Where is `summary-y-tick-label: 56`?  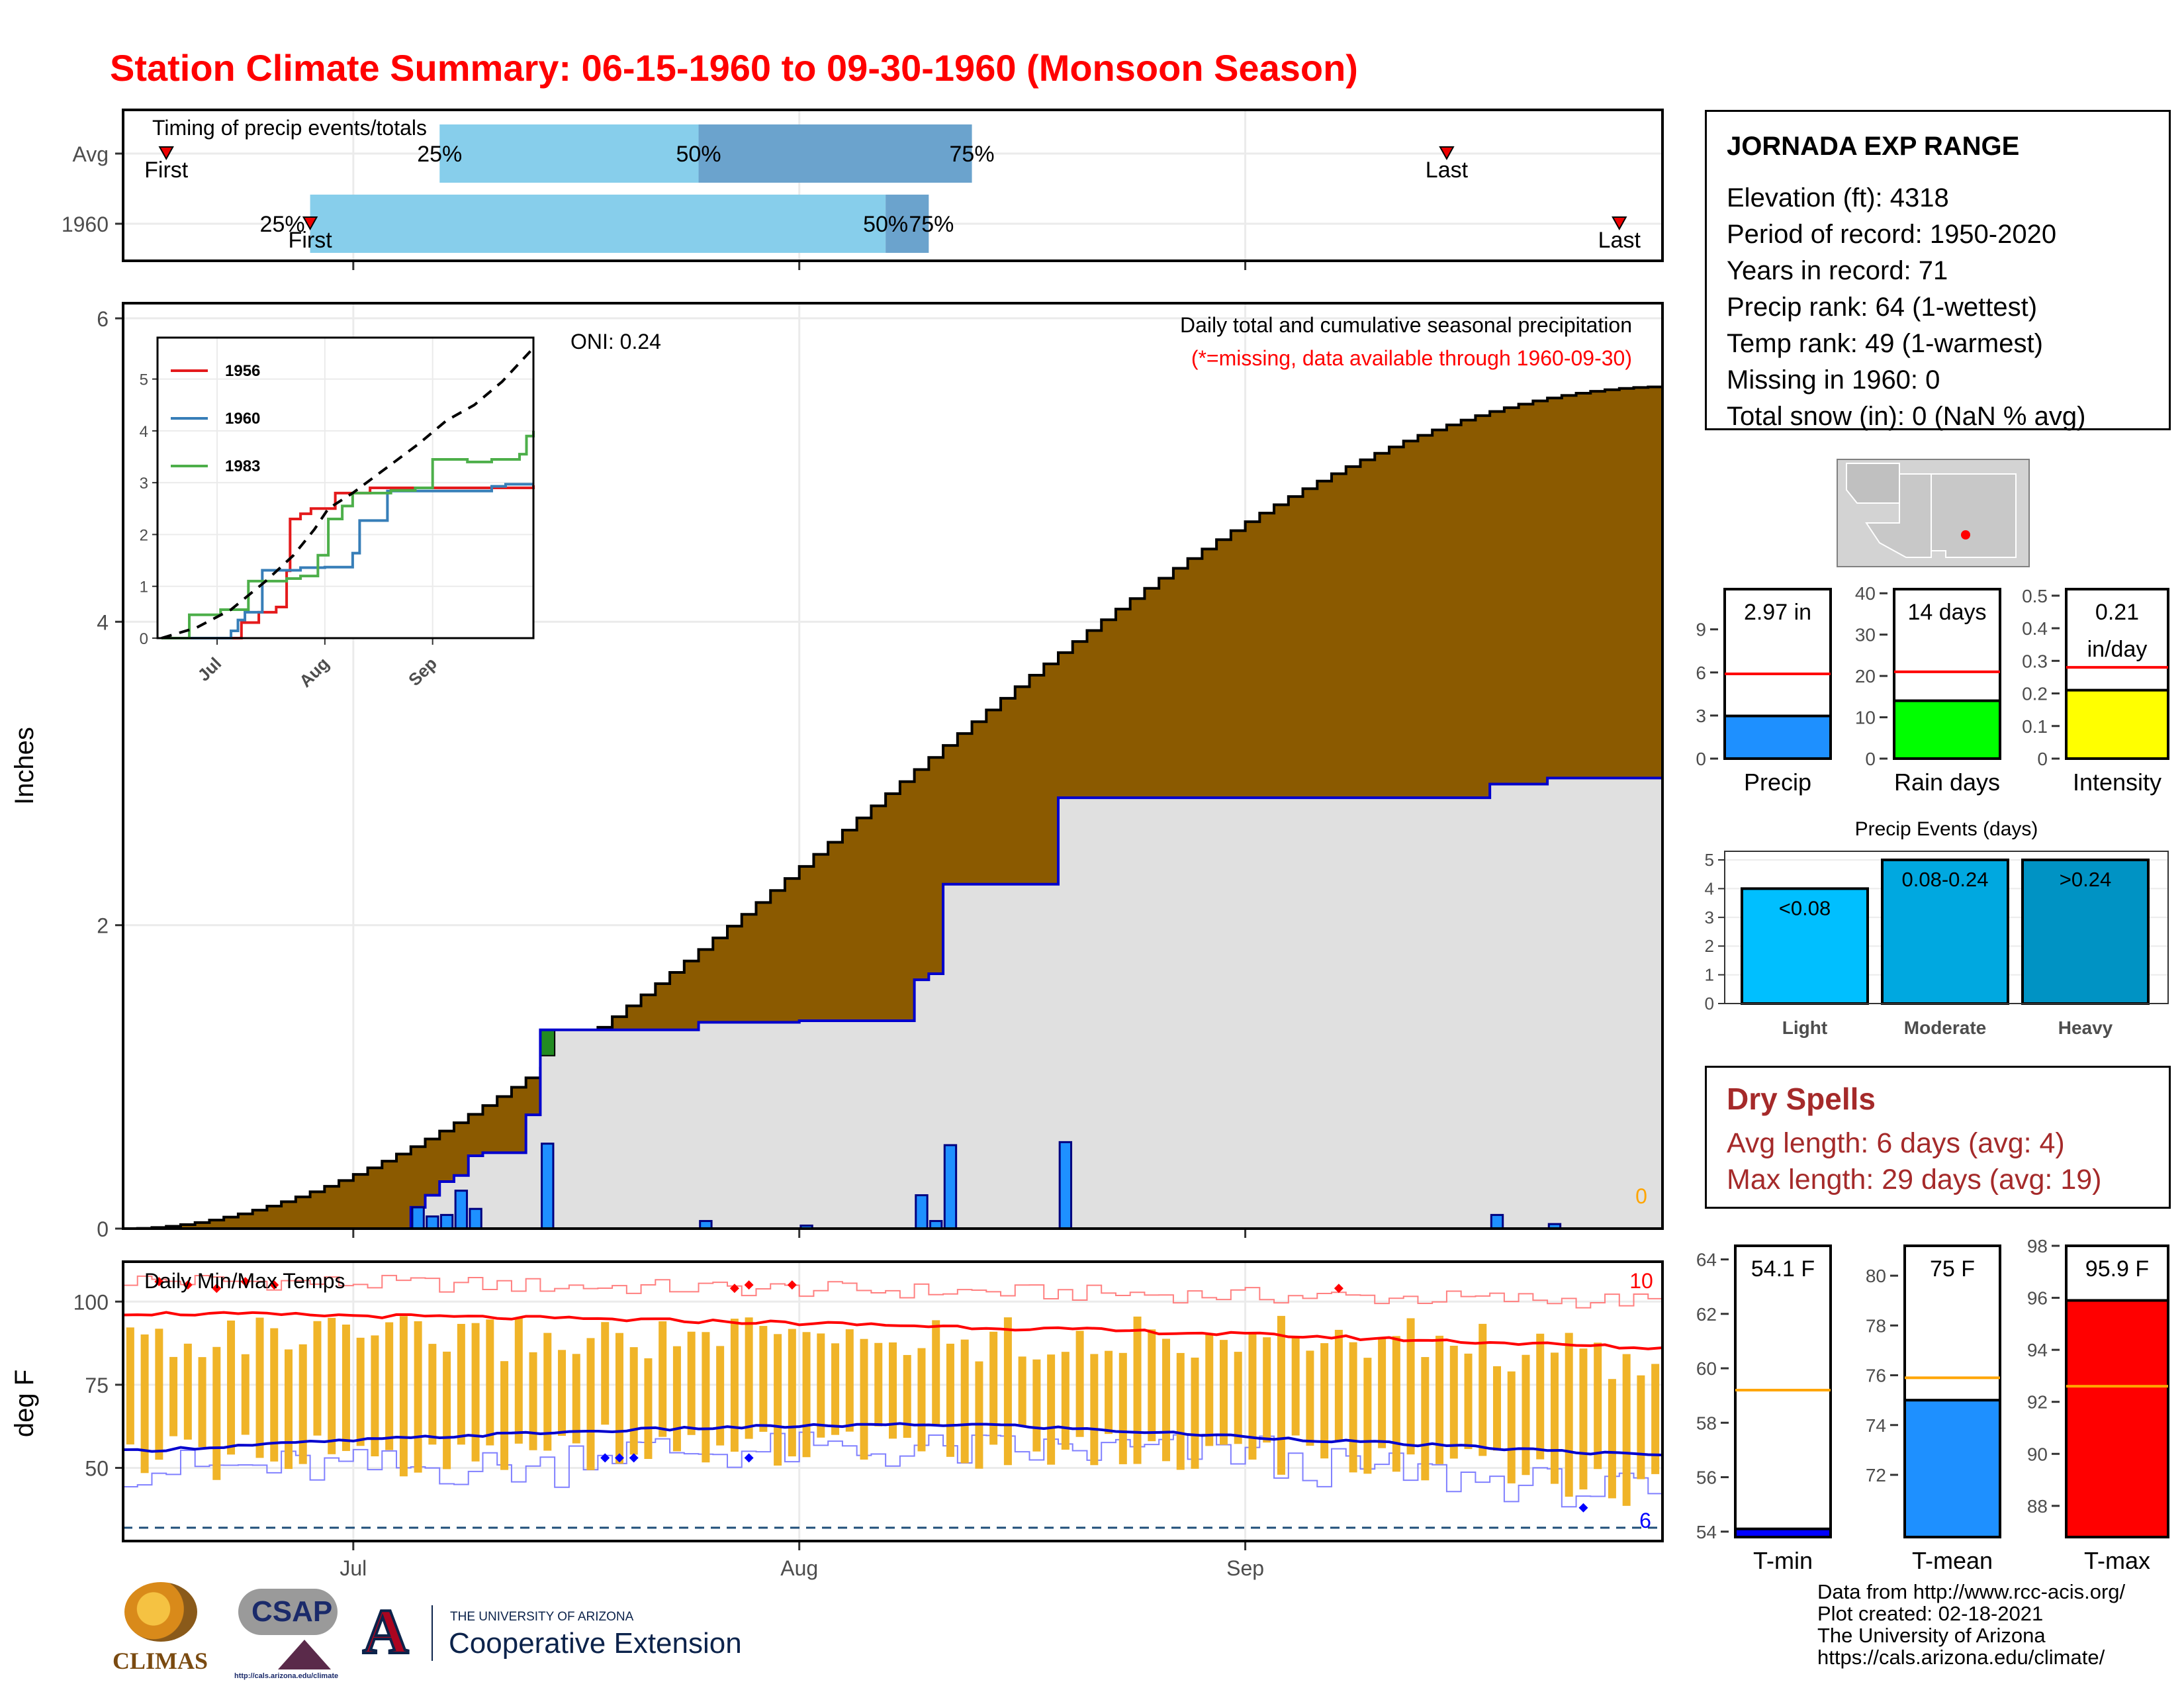
summary-y-tick-label: 56 is located at coordinates (1706, 1478).